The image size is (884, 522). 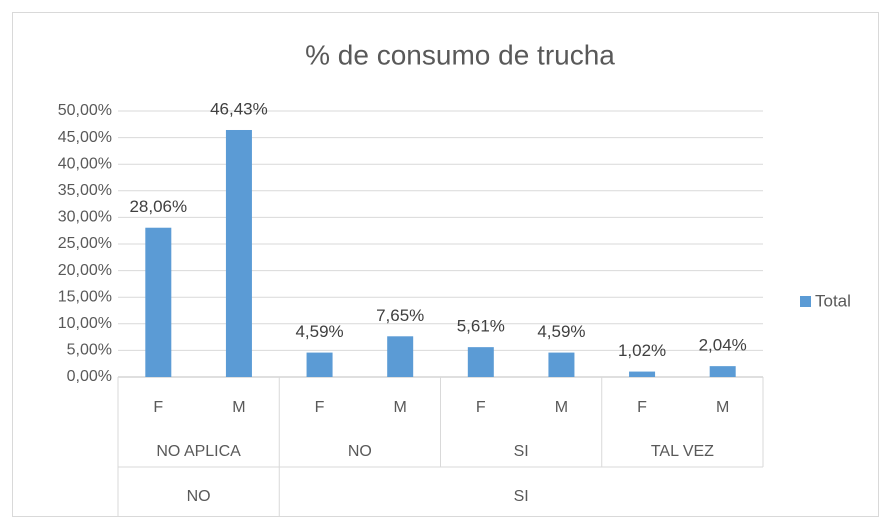 I want to click on legend-label: Total, so click(x=833, y=300).